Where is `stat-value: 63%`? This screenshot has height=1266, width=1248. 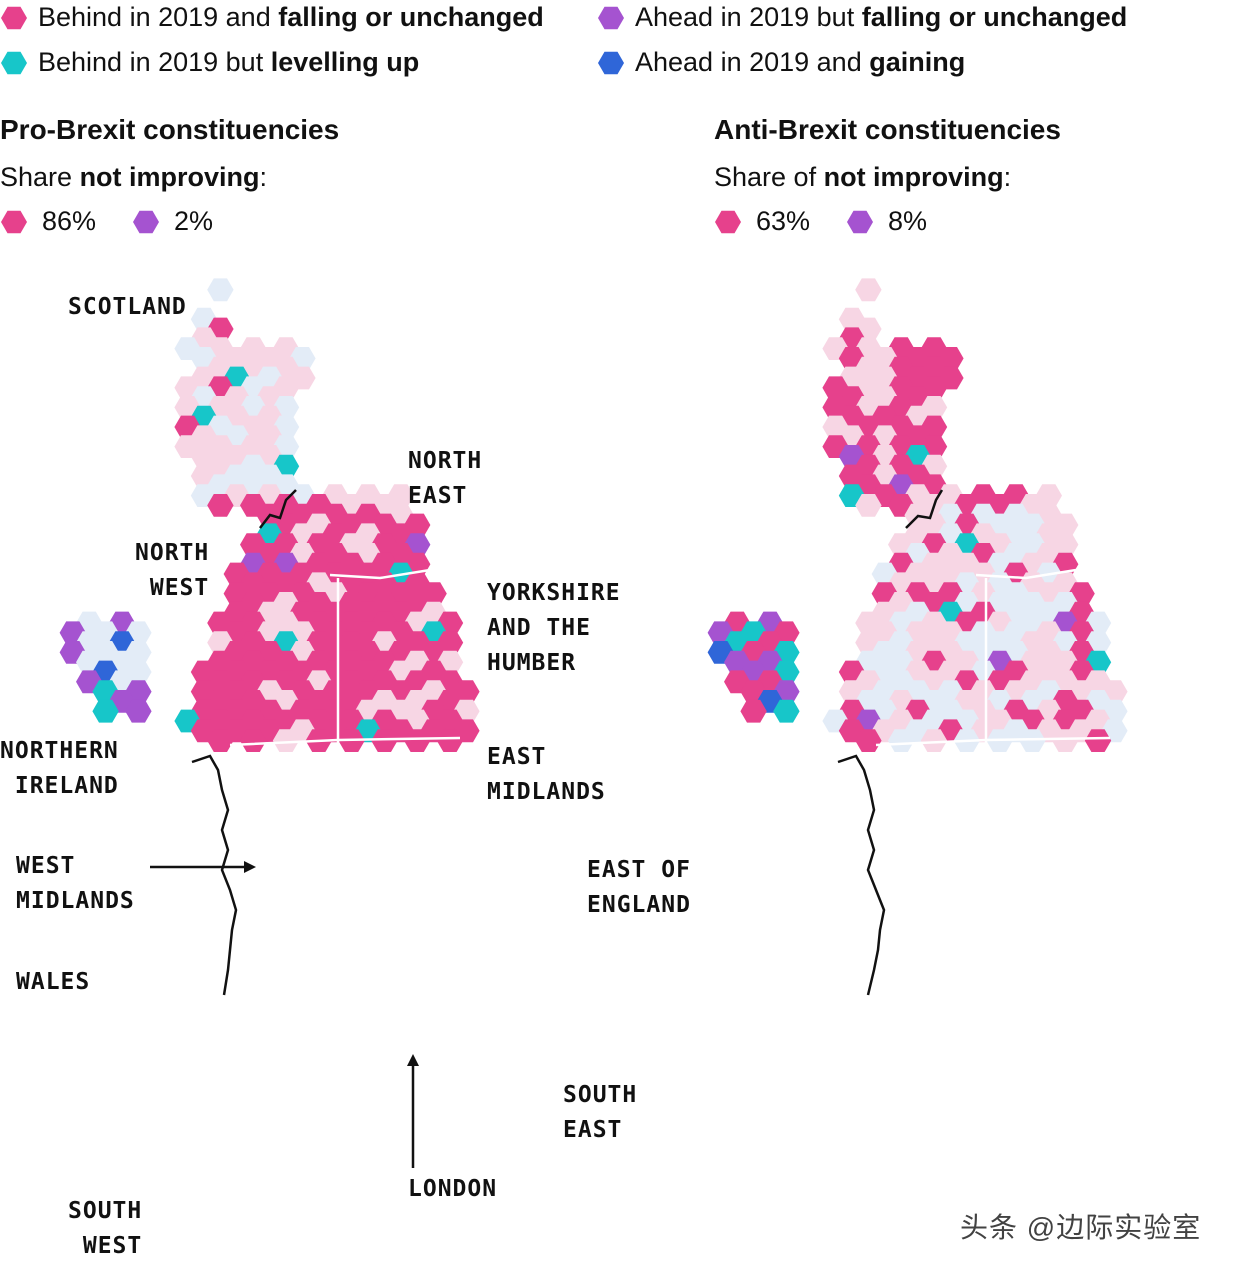 stat-value: 63% is located at coordinates (783, 221).